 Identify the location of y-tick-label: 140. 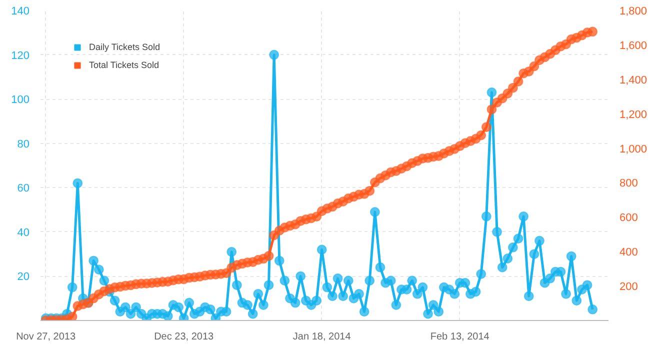
(20, 12).